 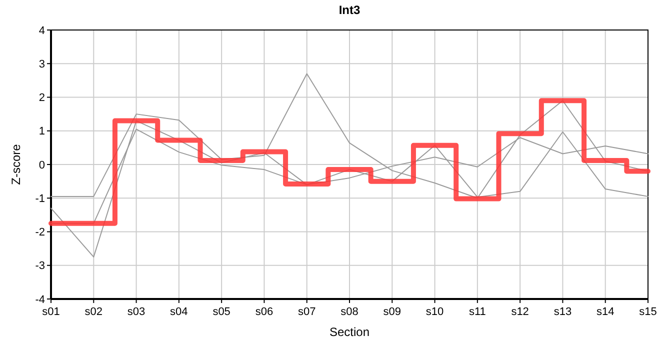 I want to click on y-tick-label: 1, so click(x=41, y=132).